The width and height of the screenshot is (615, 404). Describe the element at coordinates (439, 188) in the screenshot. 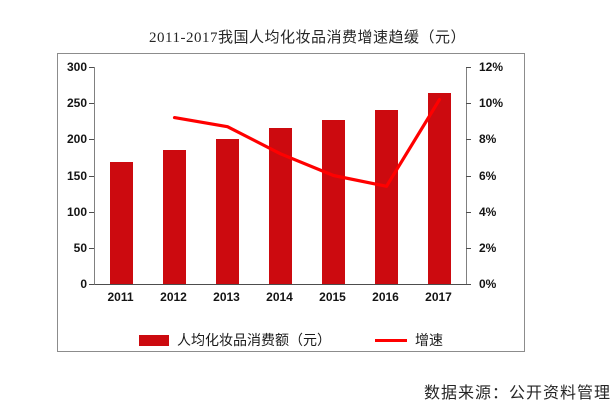

I see `bar-2017` at that location.